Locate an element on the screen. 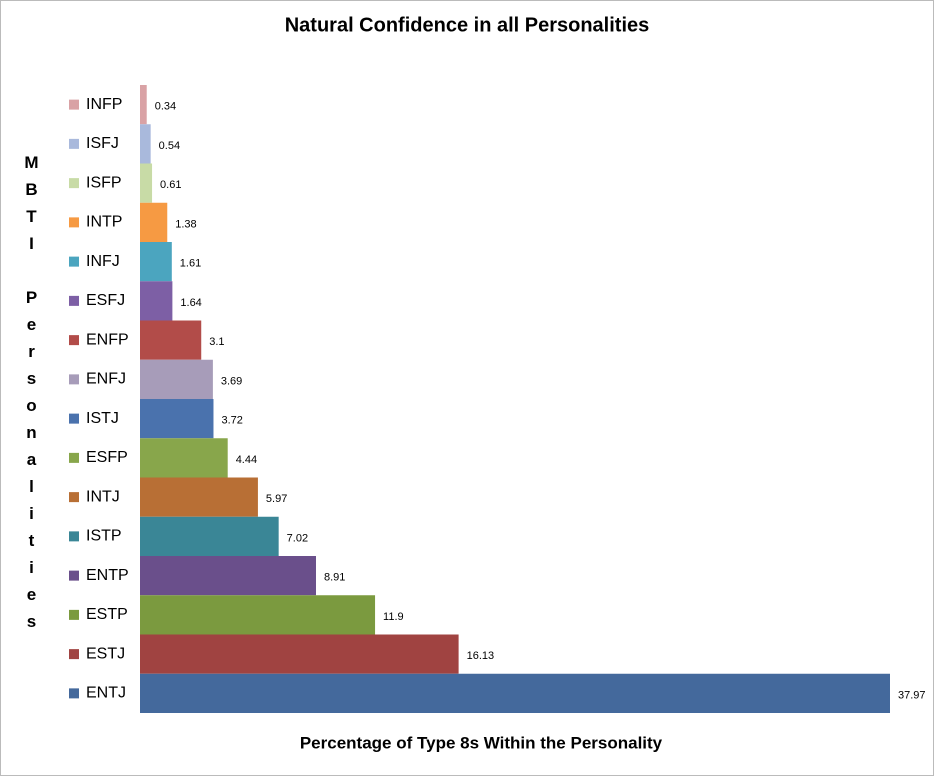 This screenshot has height=776, width=934. category-label: INFP is located at coordinates (104, 104).